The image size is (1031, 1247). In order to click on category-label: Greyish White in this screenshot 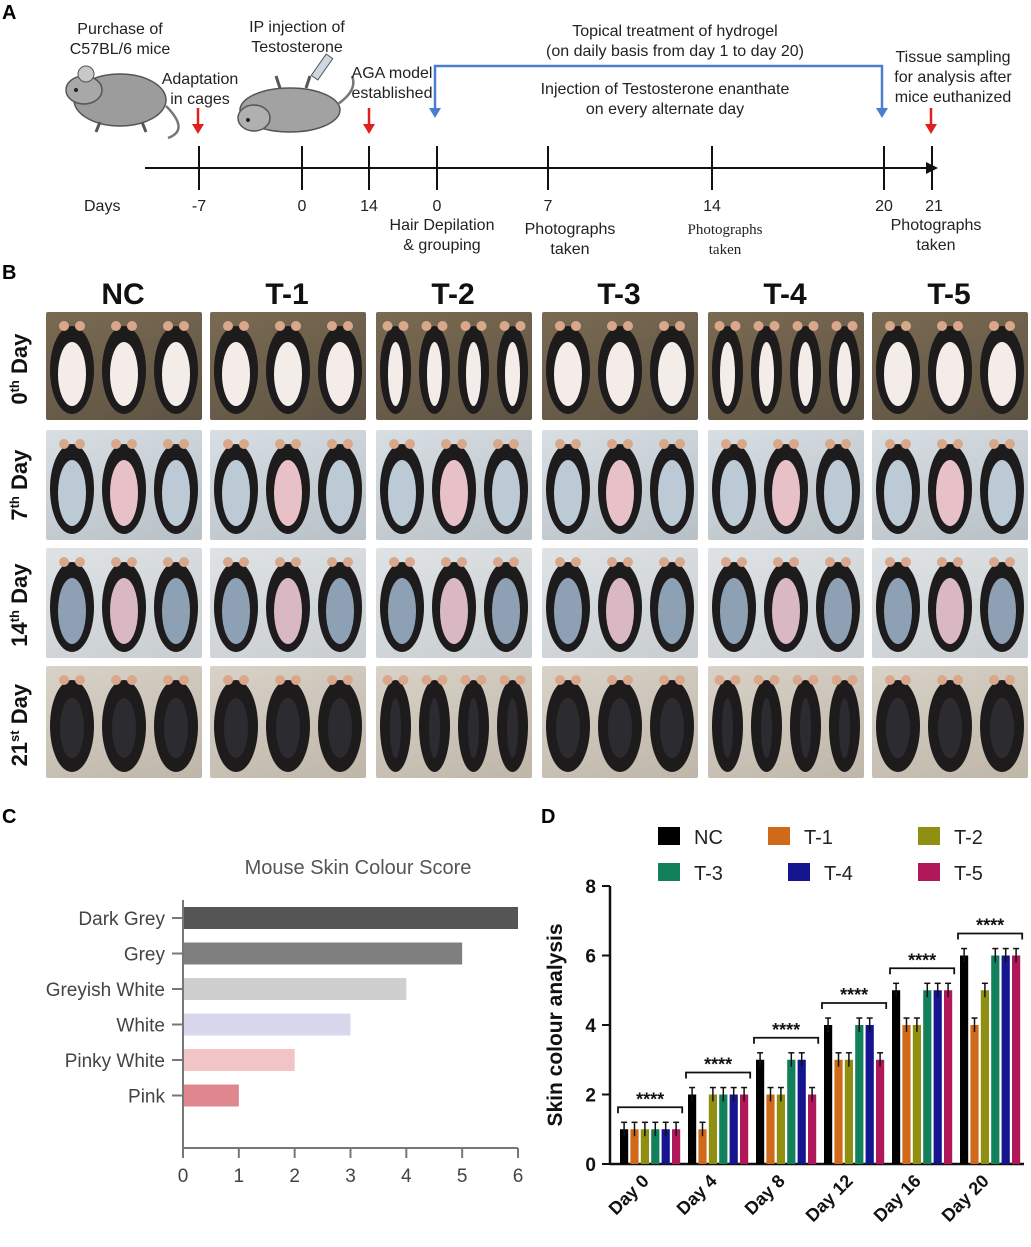, I will do `click(105, 990)`.